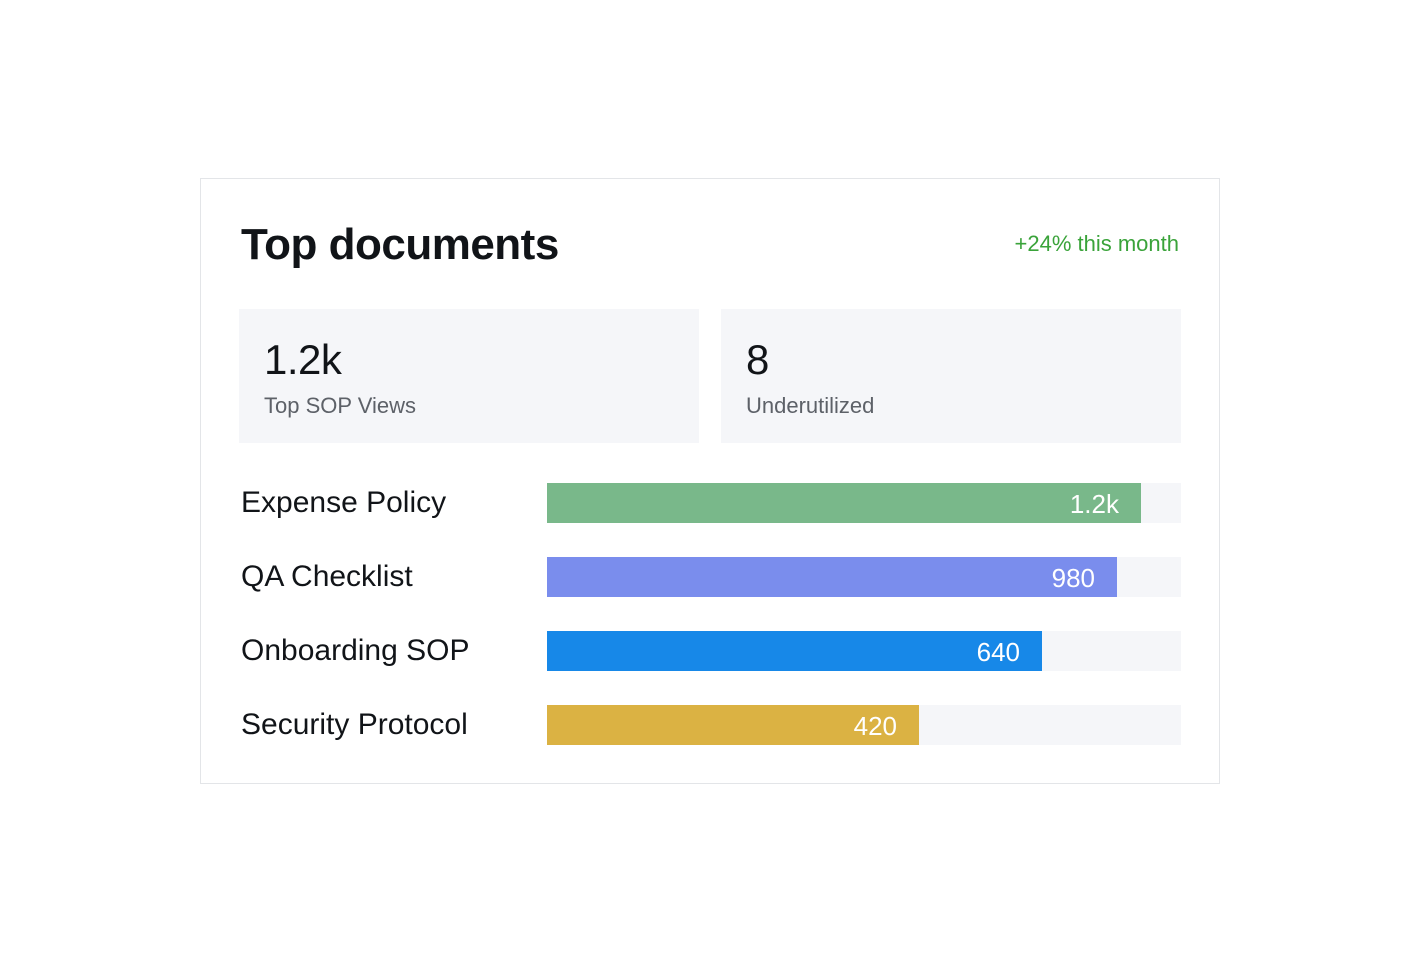 Image resolution: width=1420 pixels, height=960 pixels. I want to click on bar-row-onboarding-sop: Onboarding SOP 640, so click(711, 651).